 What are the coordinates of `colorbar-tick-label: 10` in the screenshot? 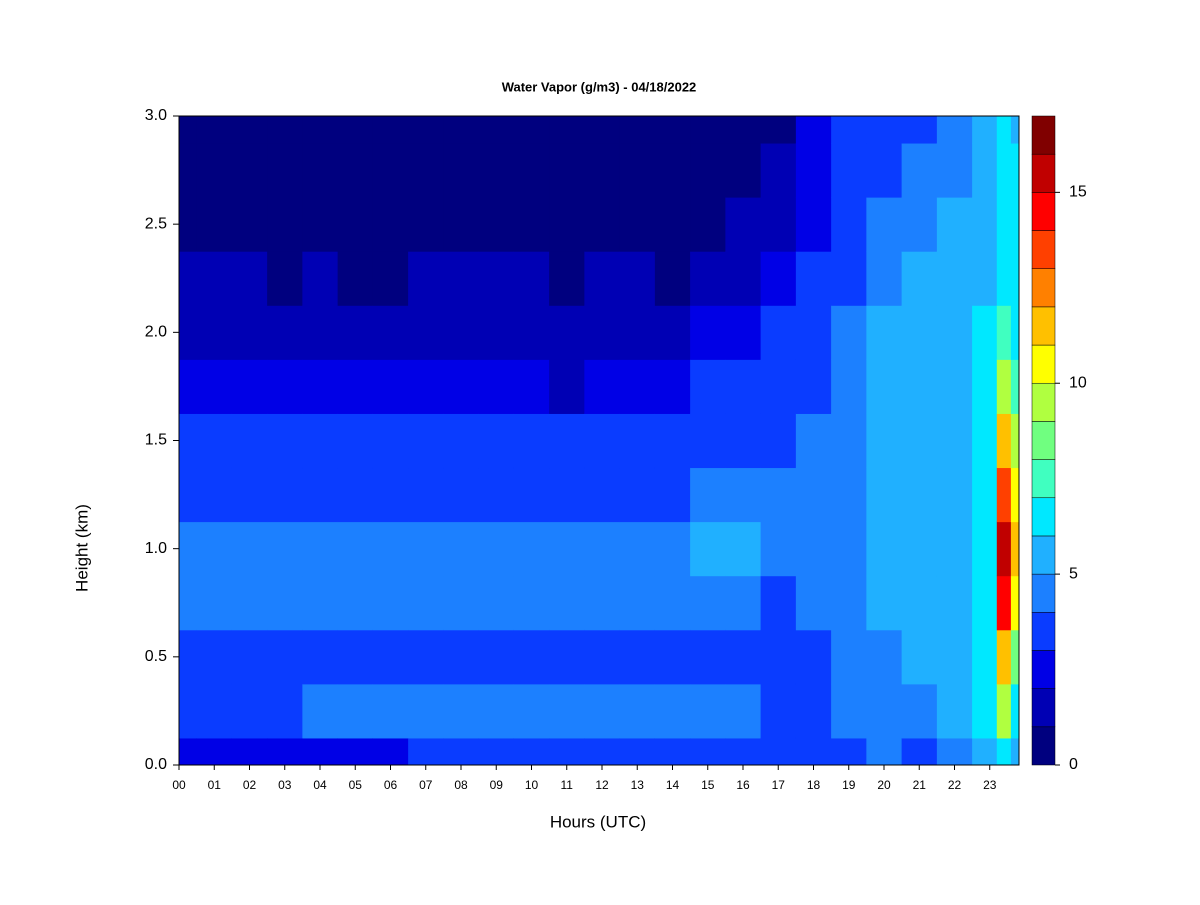 It's located at (1078, 382).